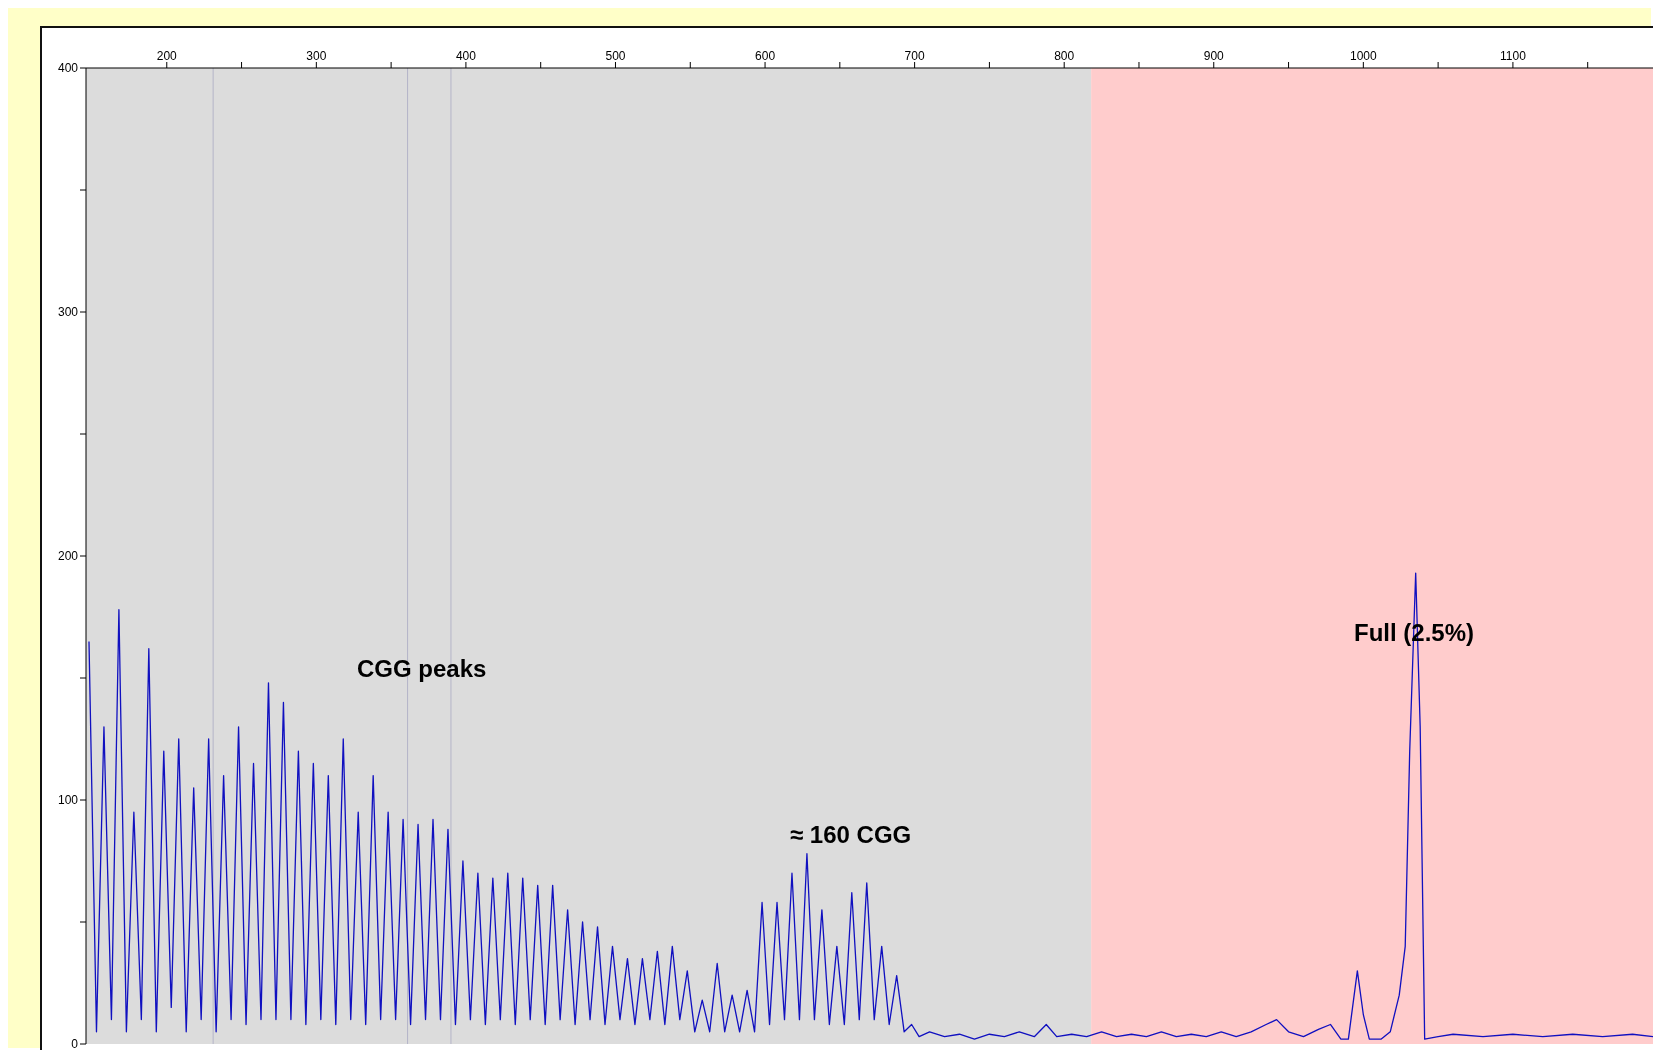  Describe the element at coordinates (765, 56) in the screenshot. I see `x-tick-label: 600` at that location.